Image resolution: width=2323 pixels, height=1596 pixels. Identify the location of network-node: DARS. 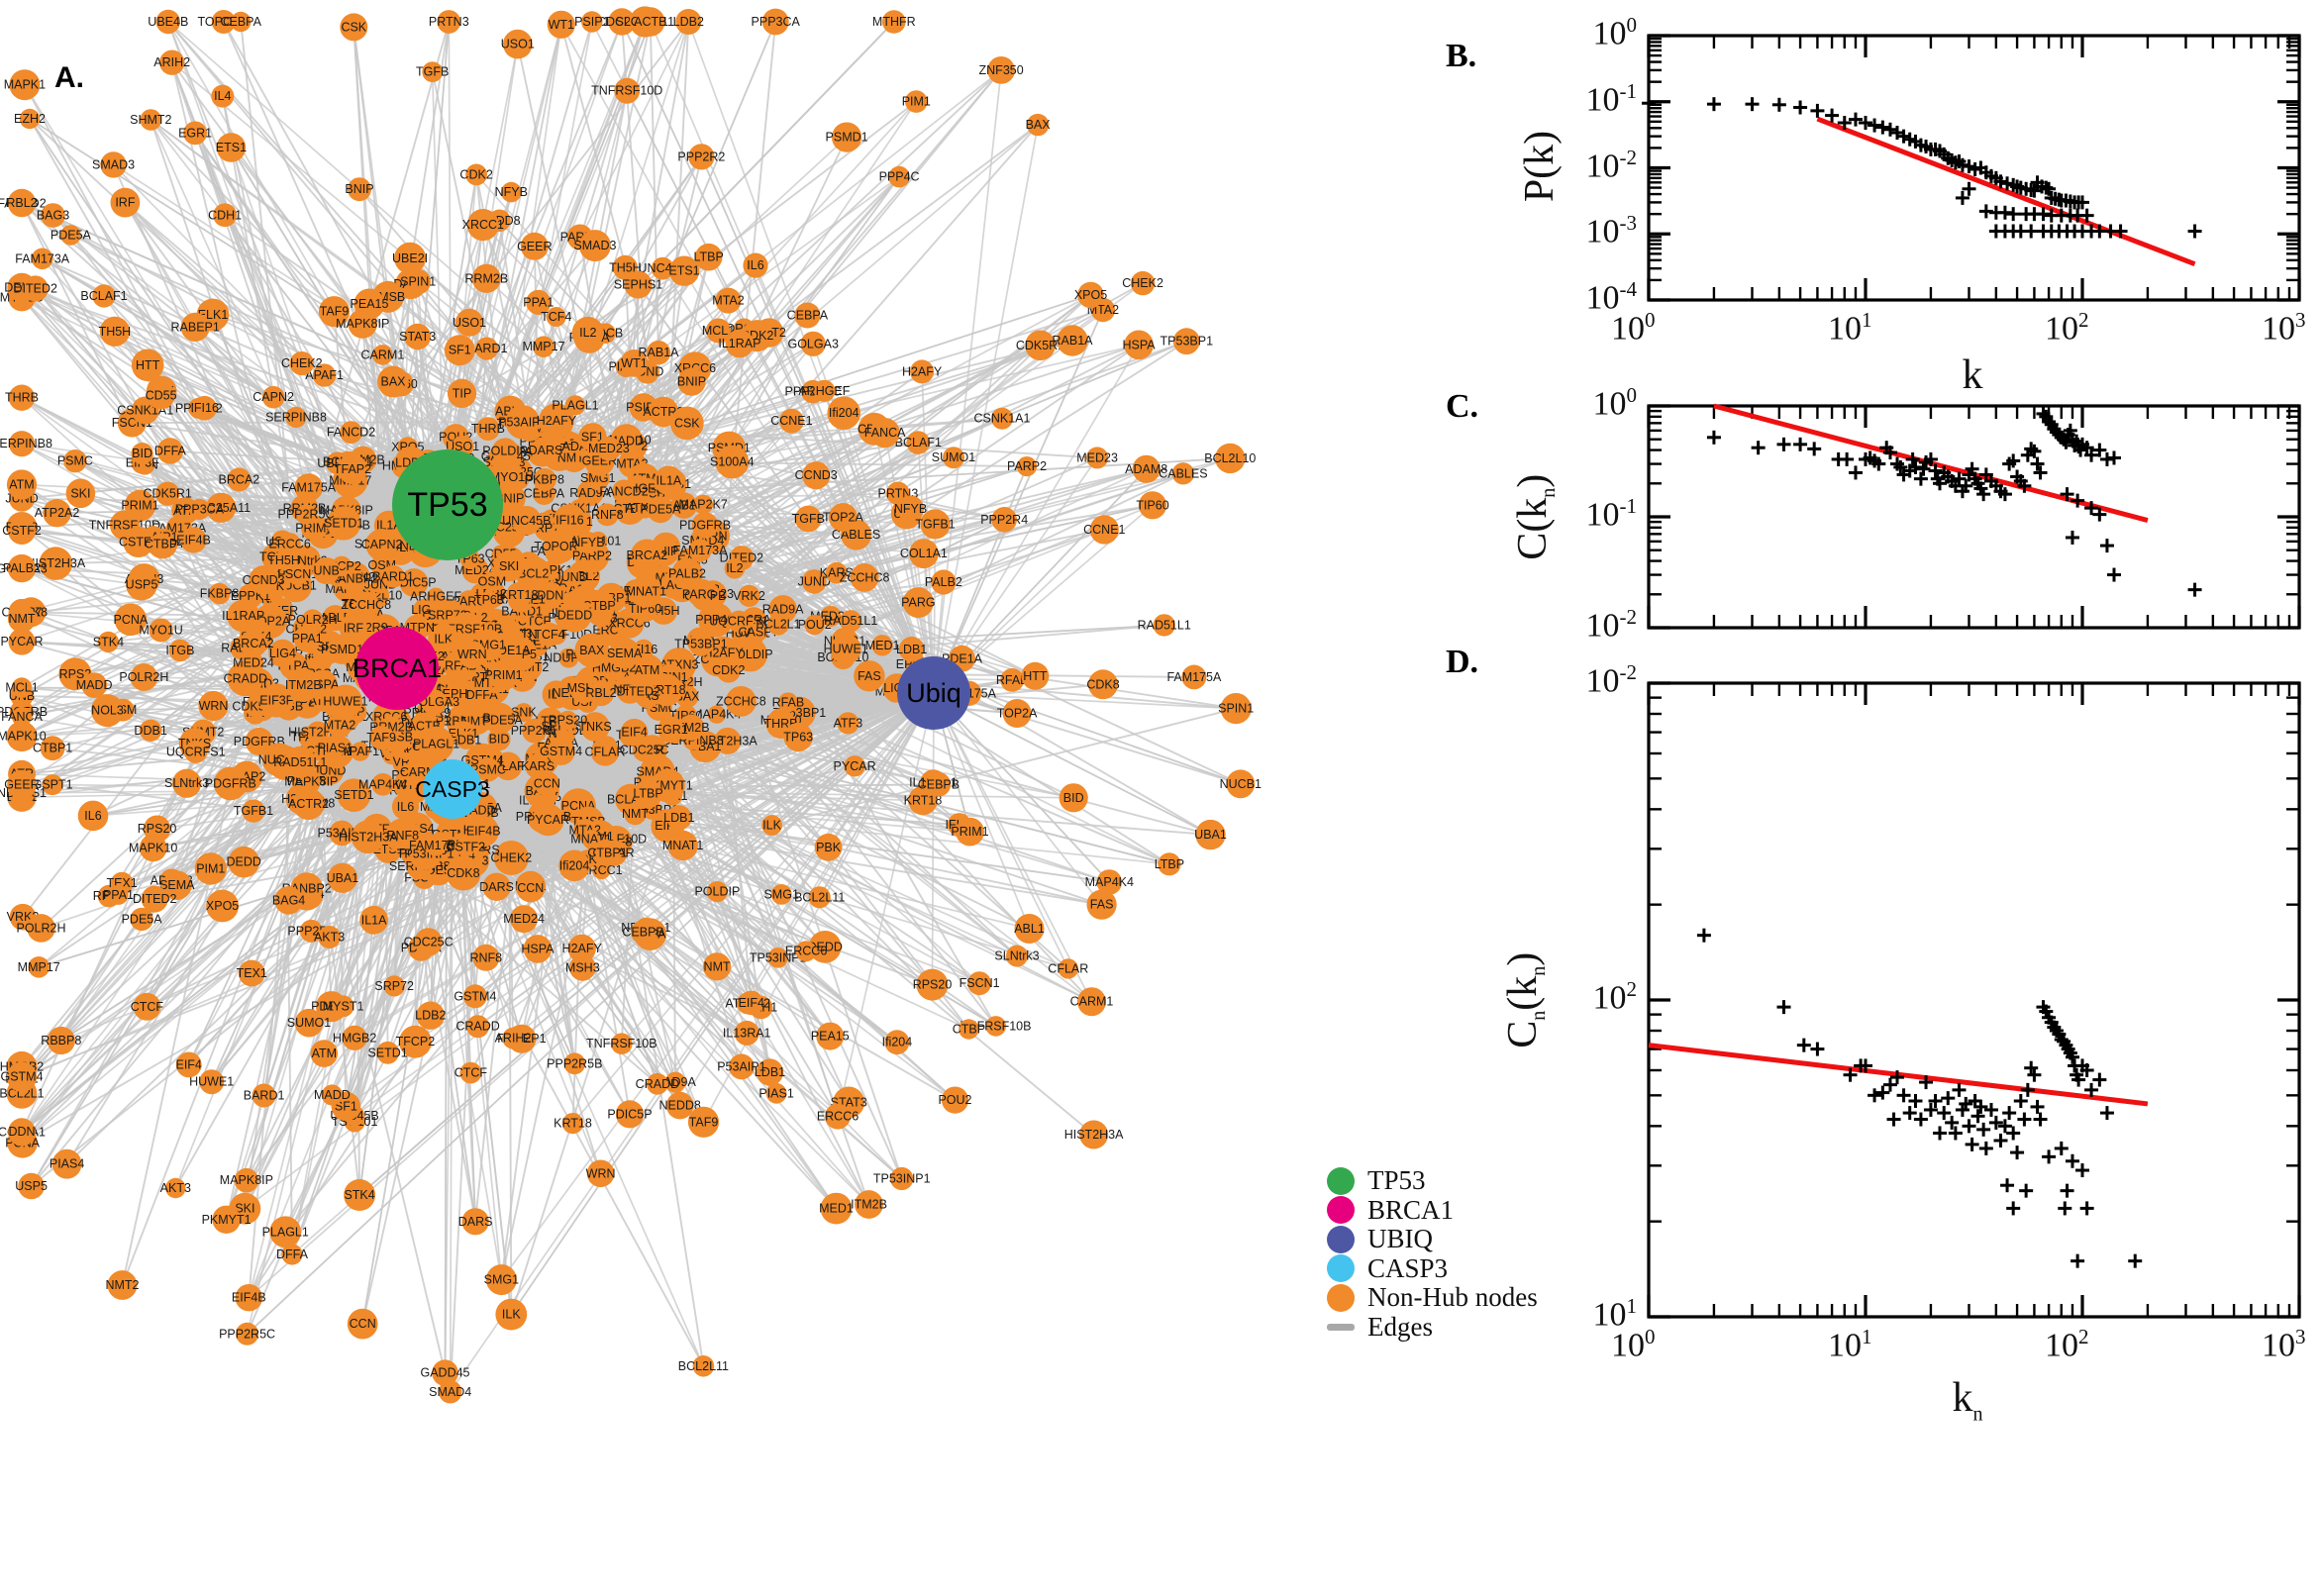
(476, 1222).